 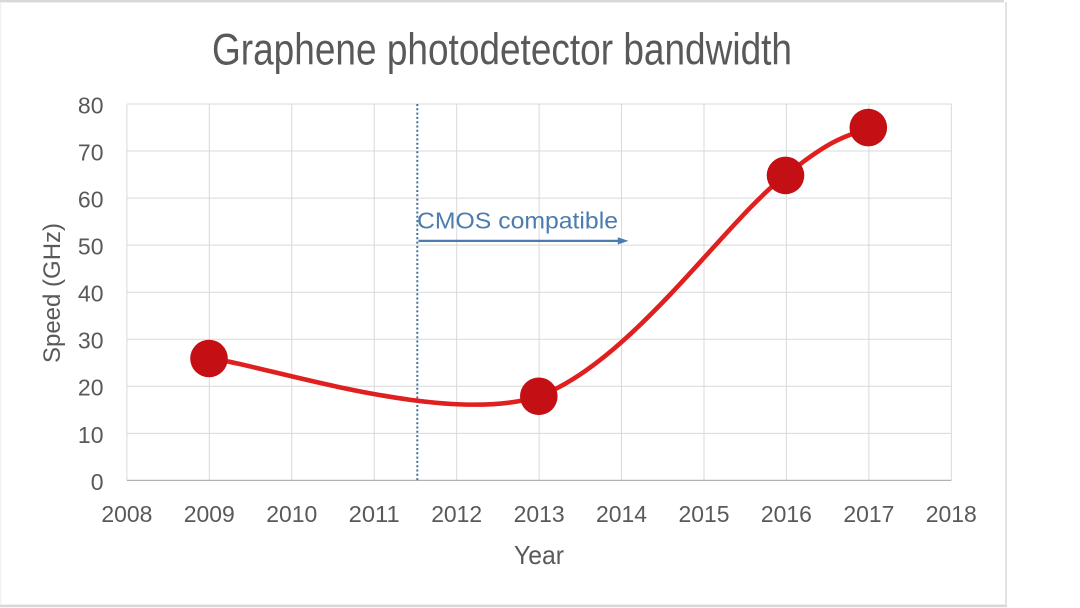 What do you see at coordinates (209, 514) in the screenshot?
I see `svg-text: 2009` at bounding box center [209, 514].